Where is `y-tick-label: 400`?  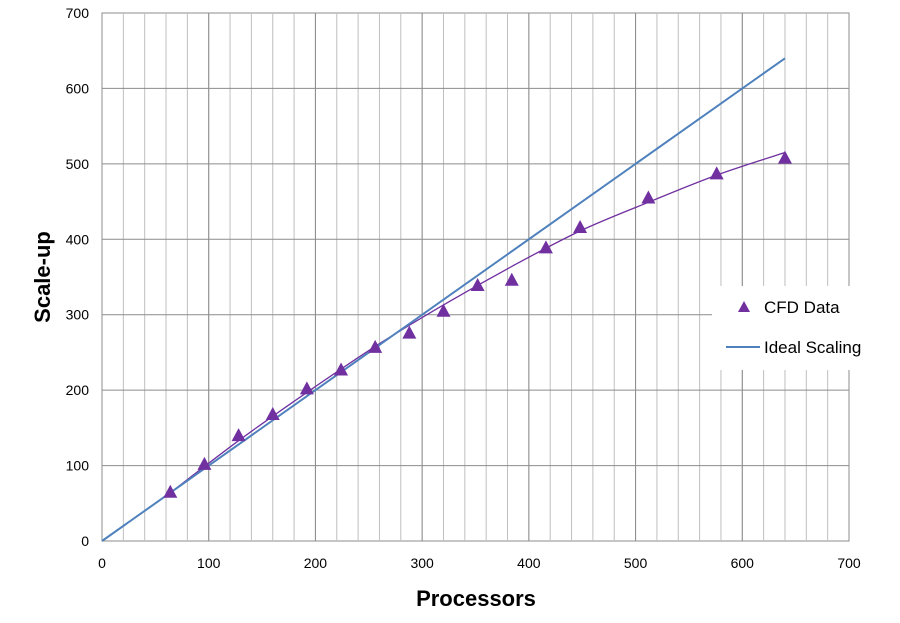 y-tick-label: 400 is located at coordinates (78, 239).